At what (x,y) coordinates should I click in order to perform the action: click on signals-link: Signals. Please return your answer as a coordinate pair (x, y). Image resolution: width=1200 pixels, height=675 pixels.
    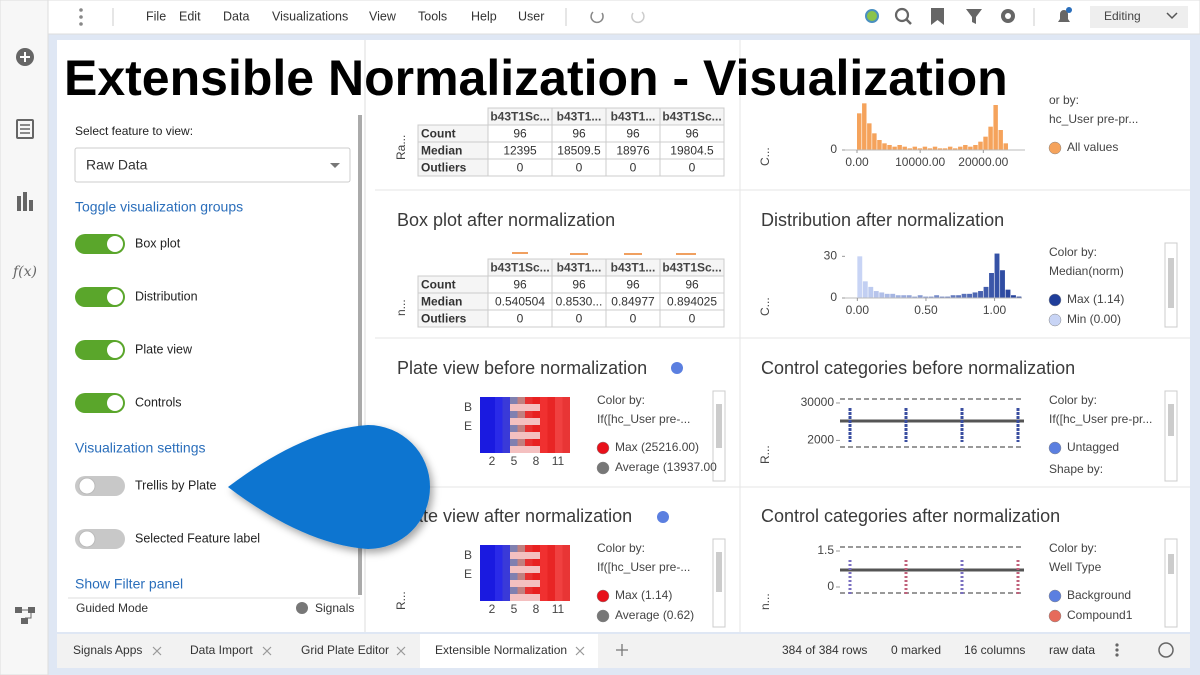
    Looking at the image, I should click on (334, 608).